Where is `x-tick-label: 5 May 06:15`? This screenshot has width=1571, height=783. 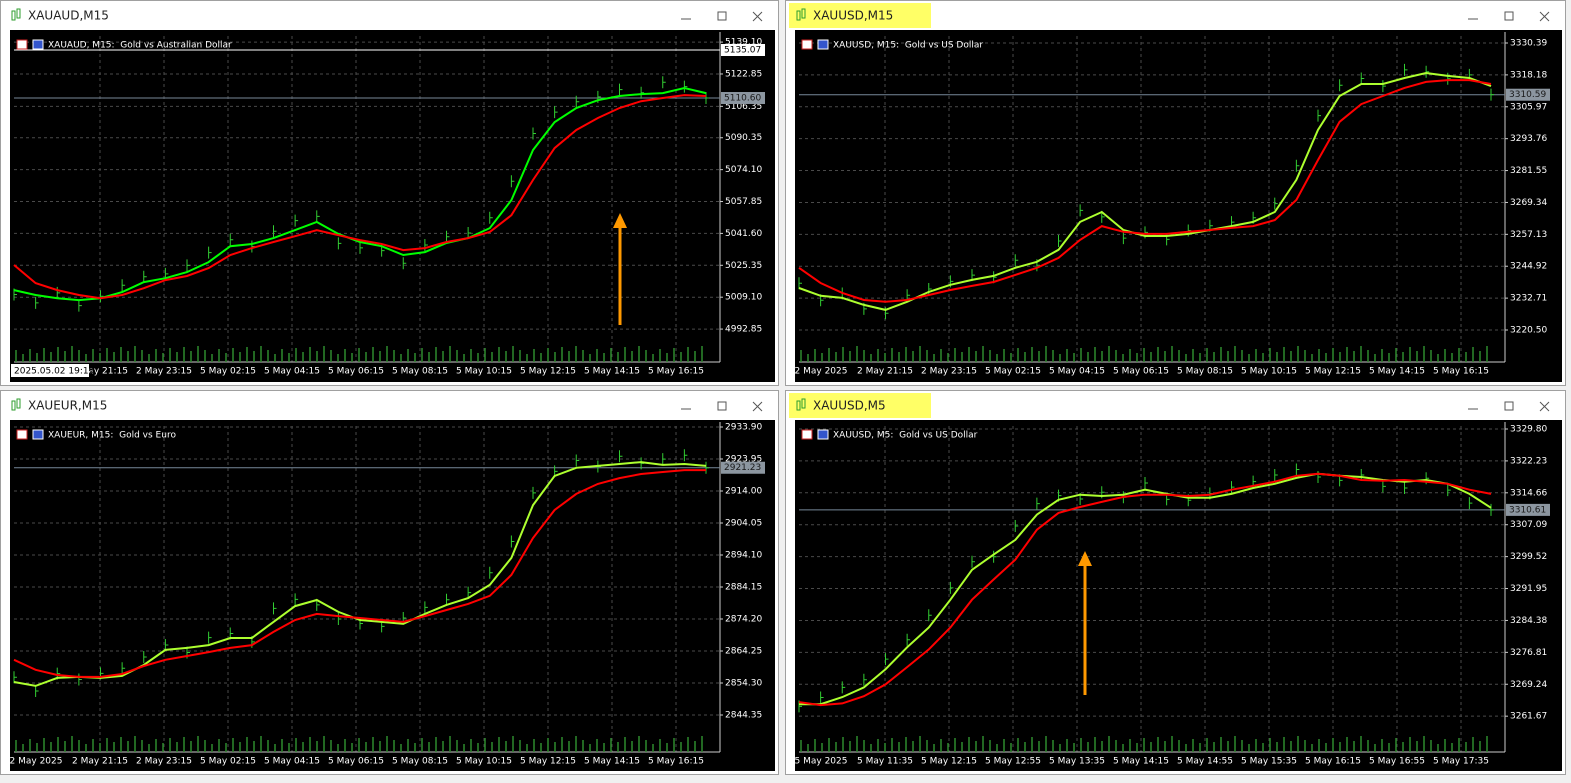 x-tick-label: 5 May 06:15 is located at coordinates (356, 372).